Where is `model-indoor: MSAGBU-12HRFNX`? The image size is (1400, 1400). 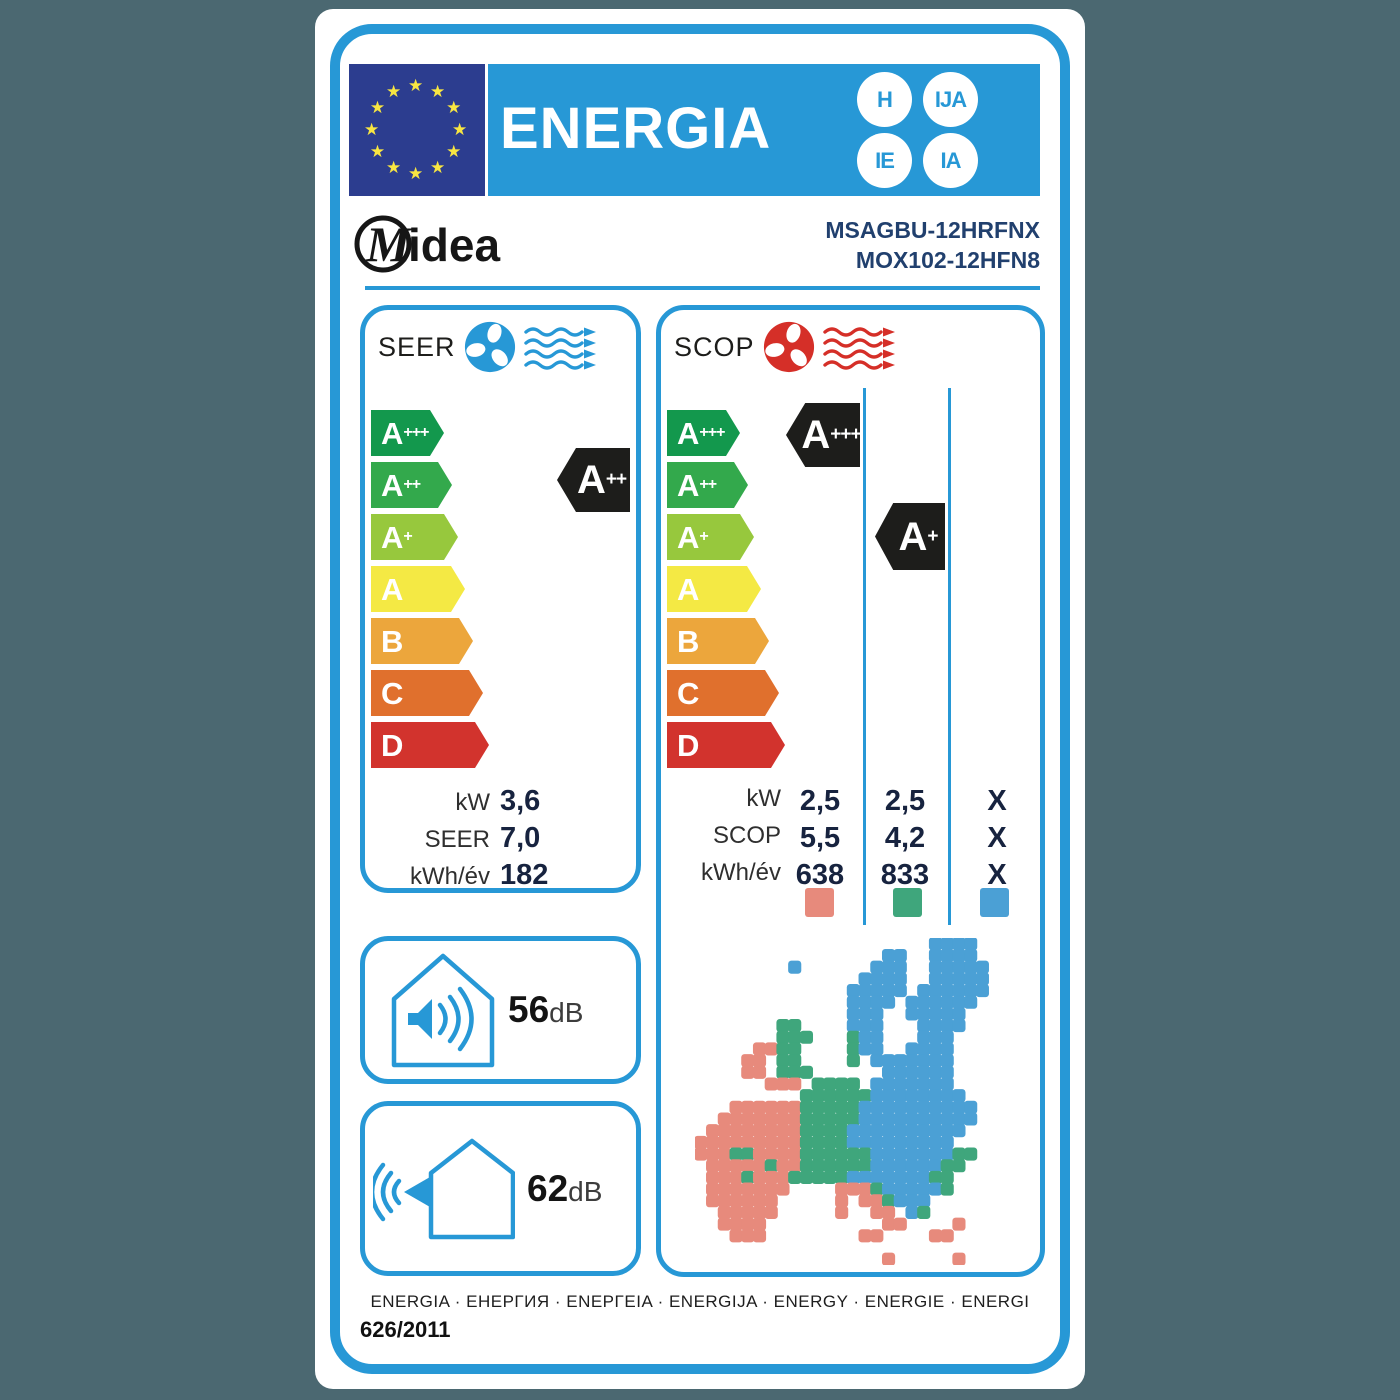 model-indoor: MSAGBU-12HRFNX is located at coordinates (932, 230).